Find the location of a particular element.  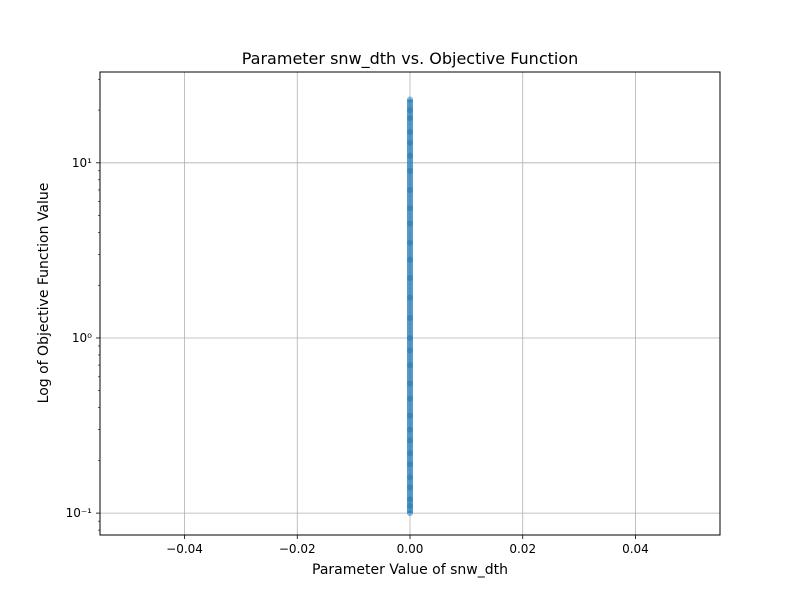

x-axis-label: Parameter Value of snw_dth is located at coordinates (410, 570).